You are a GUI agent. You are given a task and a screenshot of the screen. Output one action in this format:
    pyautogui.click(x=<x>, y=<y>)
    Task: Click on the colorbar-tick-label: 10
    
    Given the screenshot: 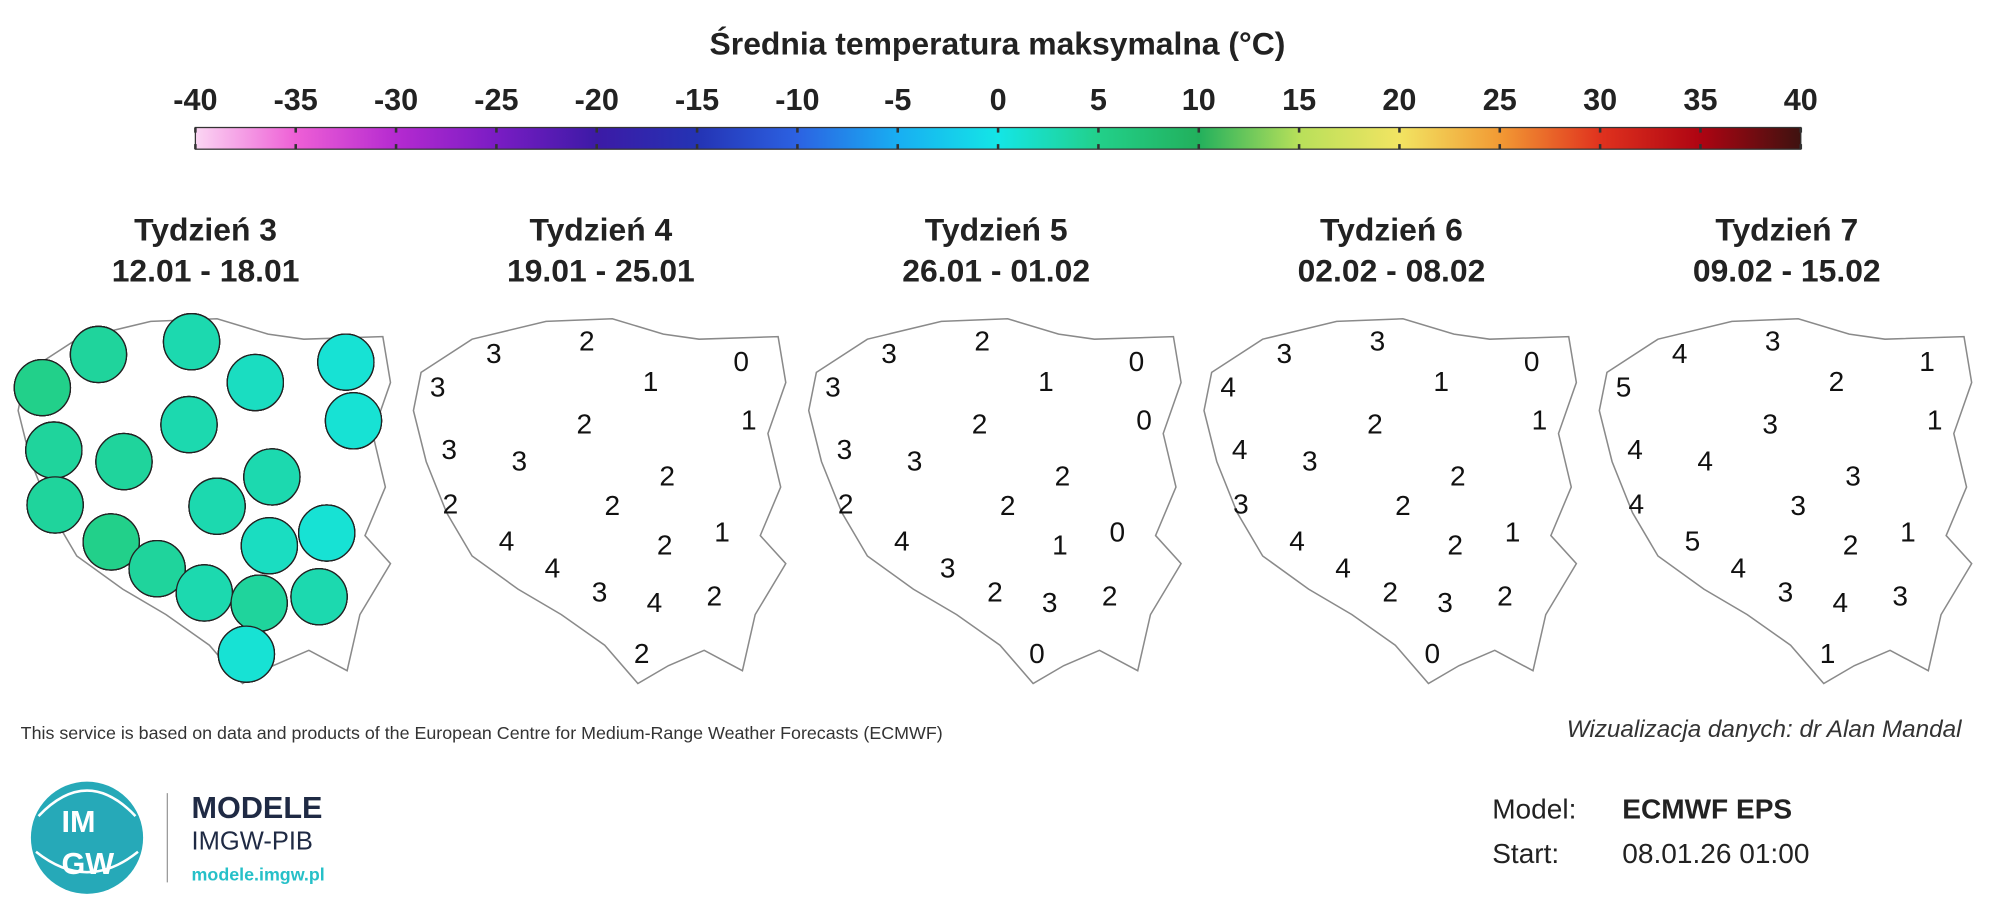 What is the action you would take?
    pyautogui.click(x=1199, y=100)
    